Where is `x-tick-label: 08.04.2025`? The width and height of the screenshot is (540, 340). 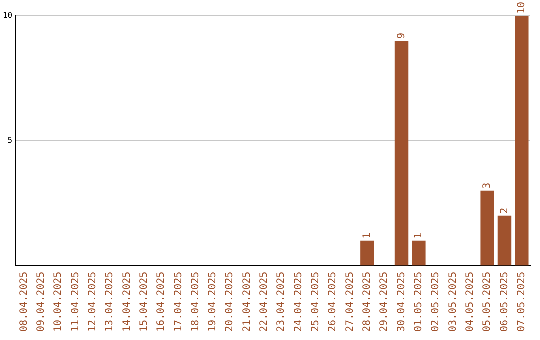 x-tick-label: 08.04.2025 is located at coordinates (24, 302).